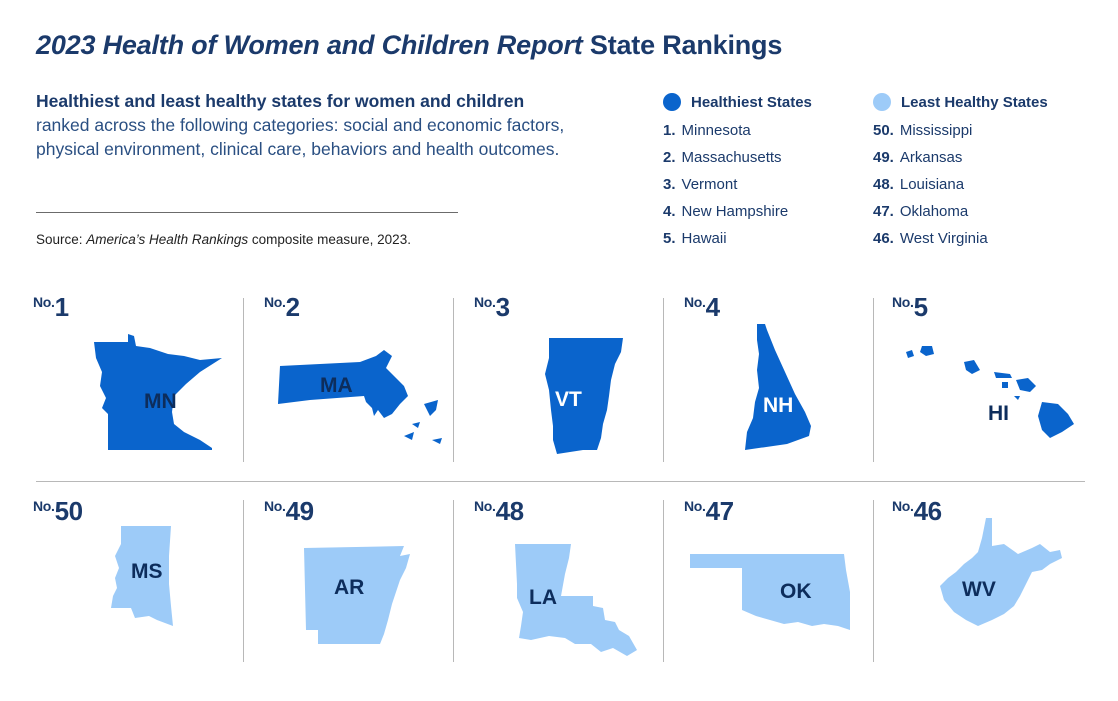 The width and height of the screenshot is (1118, 701). Describe the element at coordinates (1005, 385) in the screenshot. I see `island-lanai` at that location.